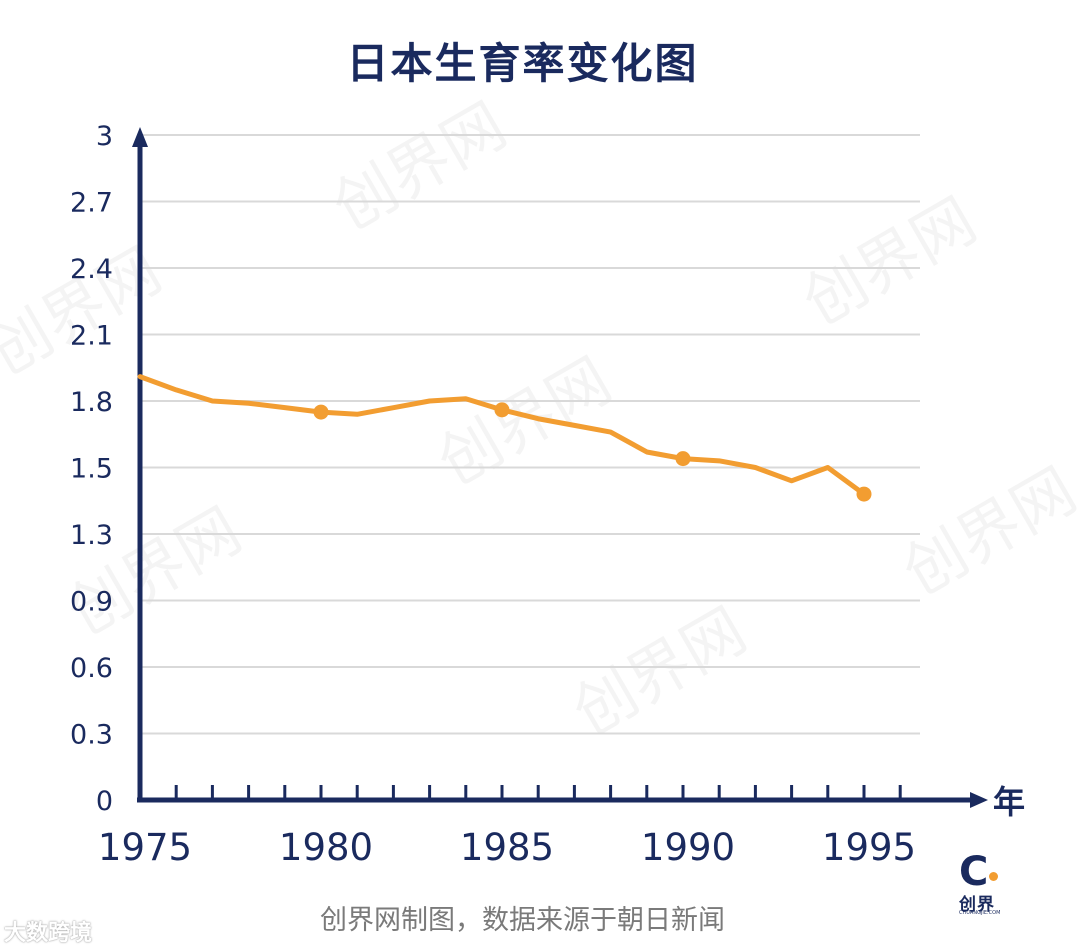 The image size is (1080, 951). Describe the element at coordinates (993, 876) in the screenshot. I see `logo-dot-icon` at that location.